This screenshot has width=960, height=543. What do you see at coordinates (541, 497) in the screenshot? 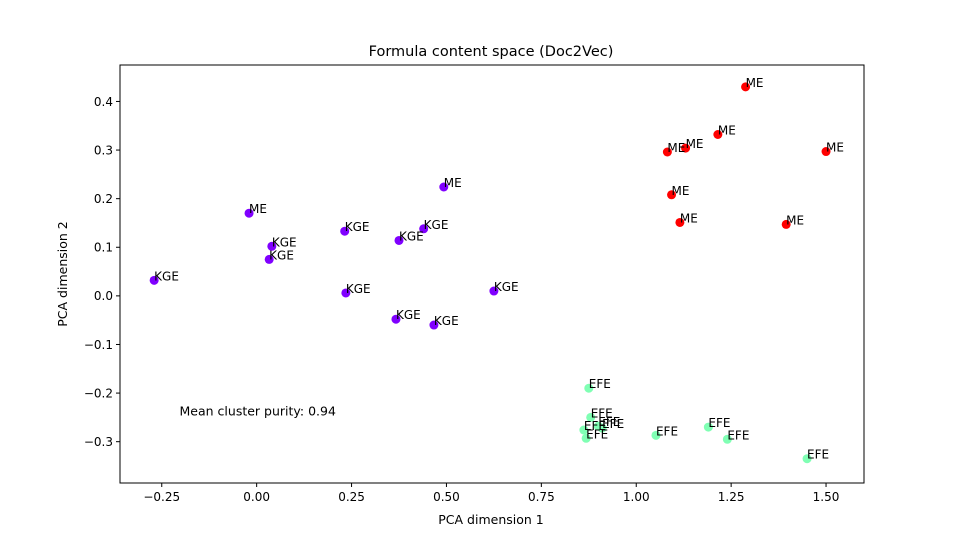
I see `x-tick-label: 0.75` at bounding box center [541, 497].